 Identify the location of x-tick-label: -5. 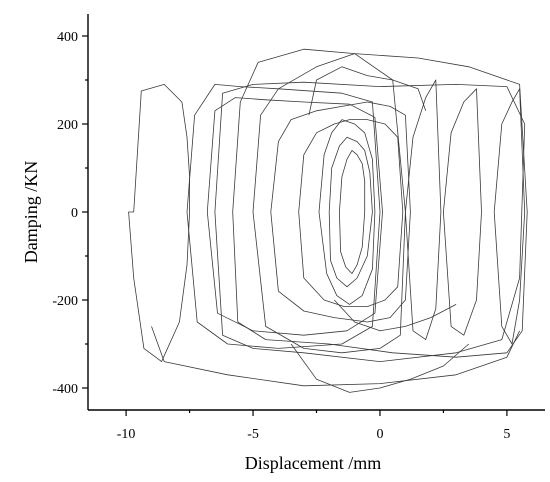
(253, 434).